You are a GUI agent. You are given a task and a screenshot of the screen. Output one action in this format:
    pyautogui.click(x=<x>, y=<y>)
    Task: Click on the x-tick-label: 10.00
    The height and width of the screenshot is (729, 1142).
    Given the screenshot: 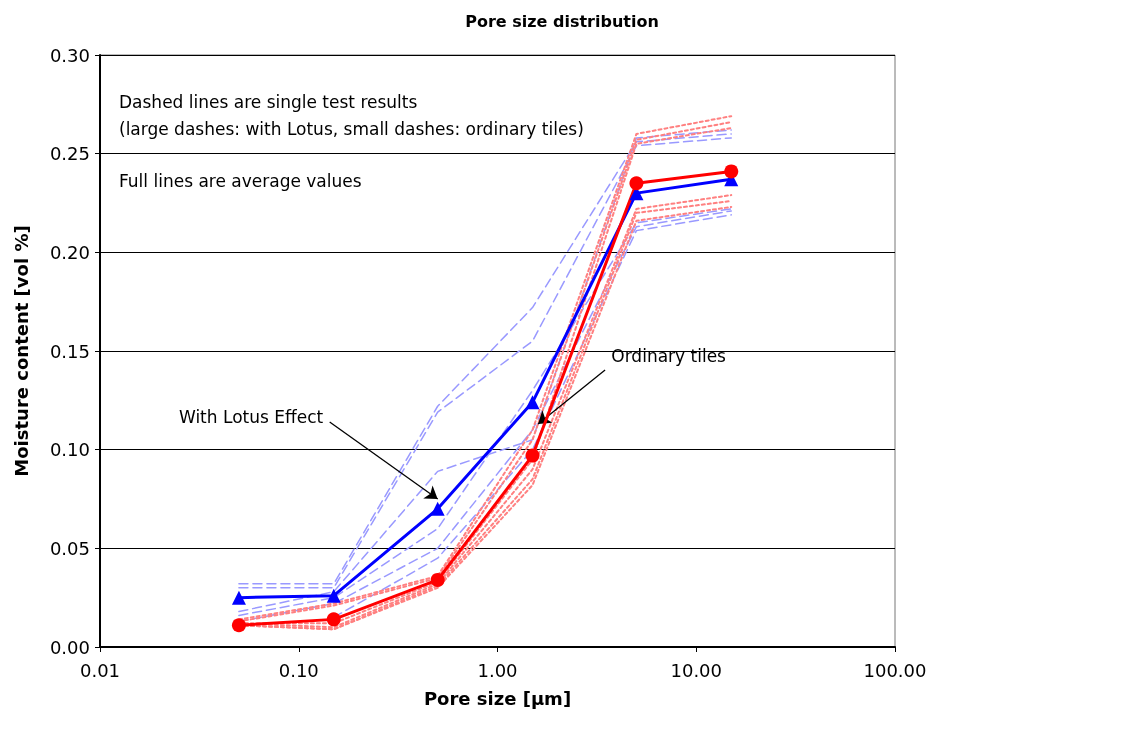 What is the action you would take?
    pyautogui.click(x=696, y=670)
    